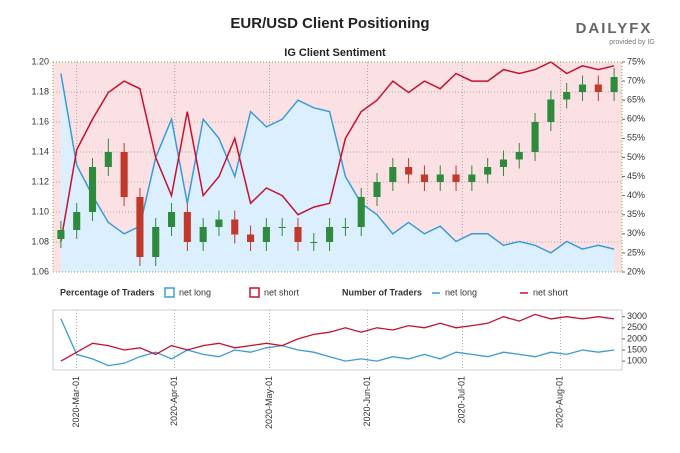  Describe the element at coordinates (636, 80) in the screenshot. I see `y2-tick-label: 70%` at that location.